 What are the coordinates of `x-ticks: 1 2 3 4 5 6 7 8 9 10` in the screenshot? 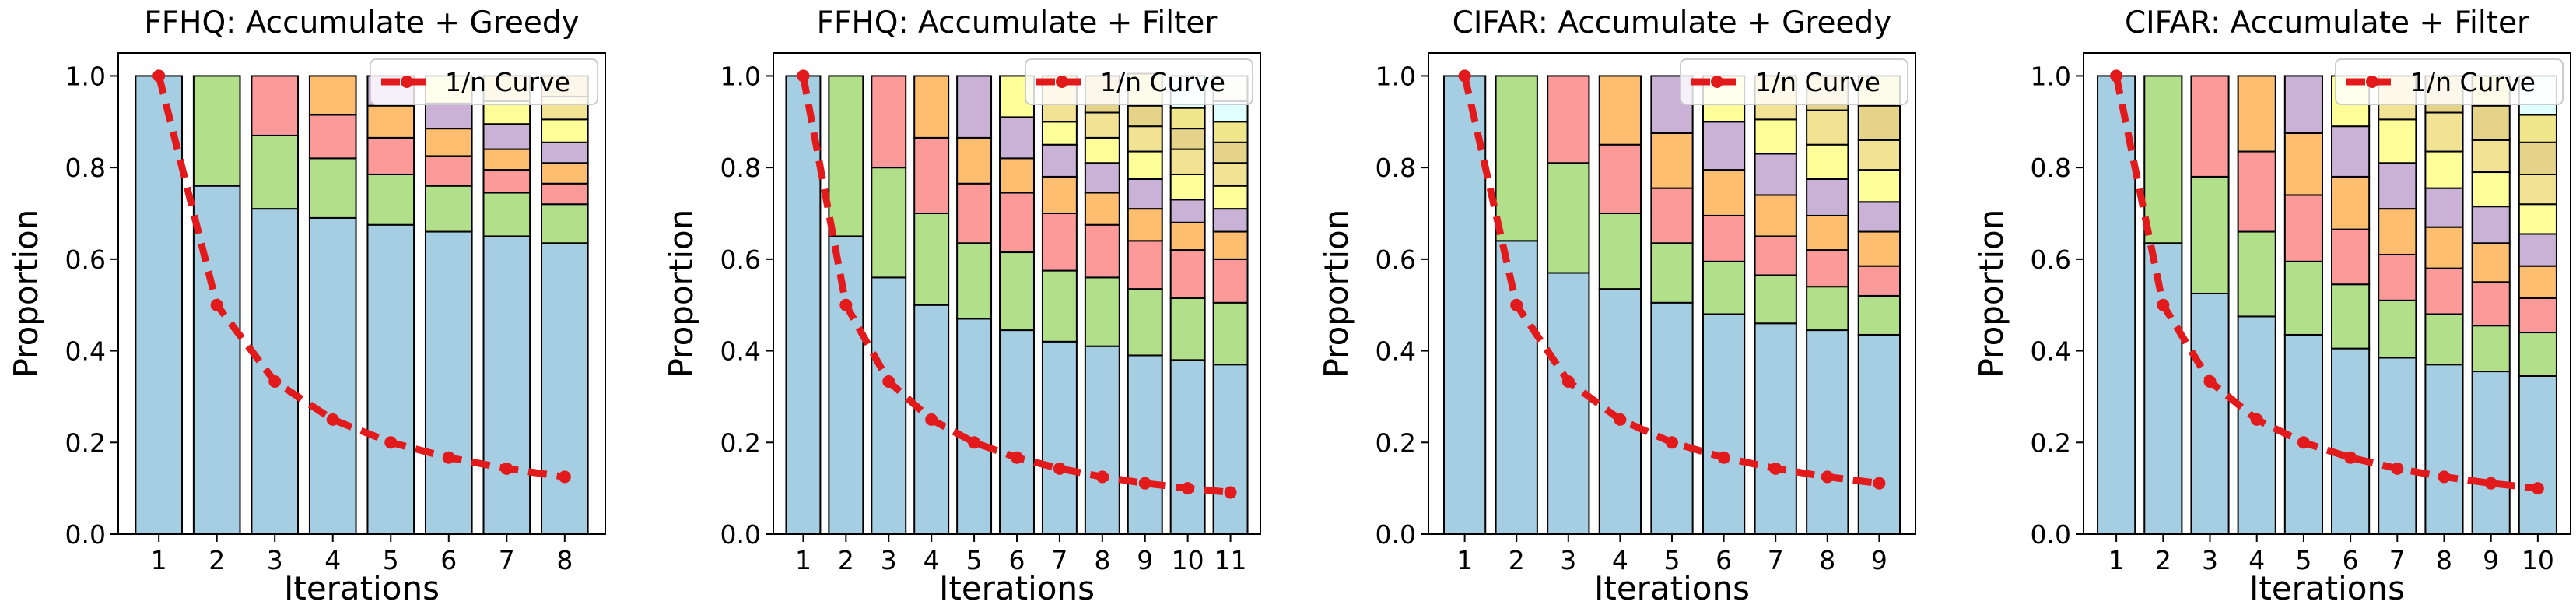 It's located at (2331, 554).